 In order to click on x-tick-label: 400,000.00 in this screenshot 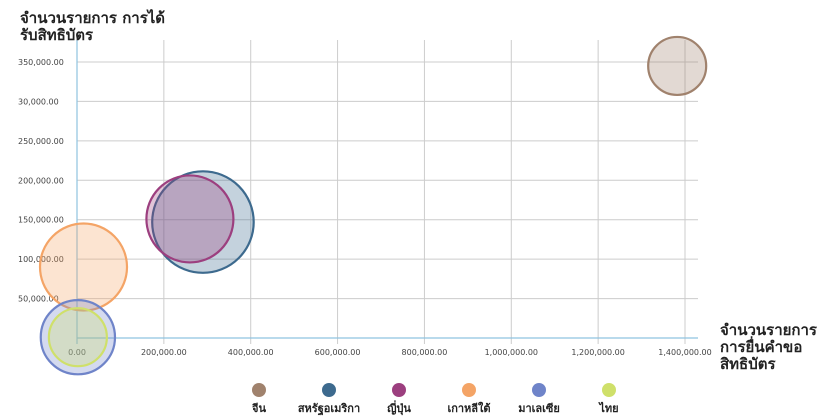, I will do `click(251, 352)`.